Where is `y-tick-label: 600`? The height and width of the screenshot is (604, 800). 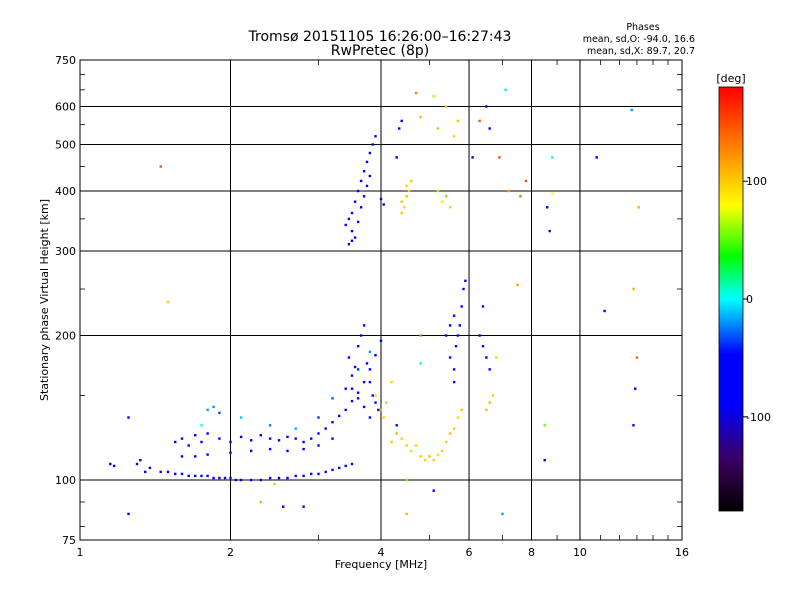 y-tick-label: 600 is located at coordinates (65, 107).